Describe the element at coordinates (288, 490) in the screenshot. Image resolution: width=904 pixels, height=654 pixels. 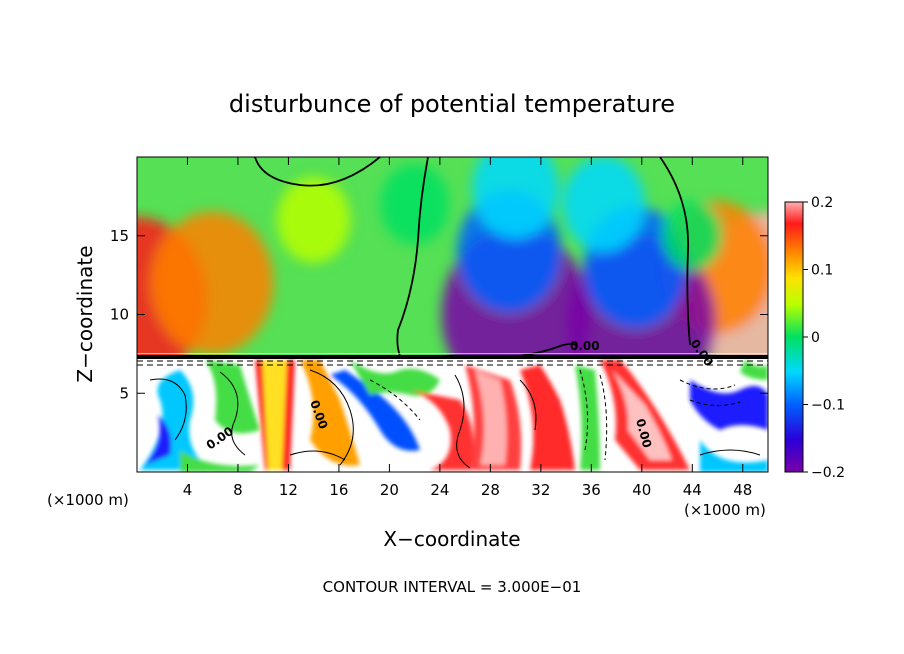
I see `x-tick-label: 12` at that location.